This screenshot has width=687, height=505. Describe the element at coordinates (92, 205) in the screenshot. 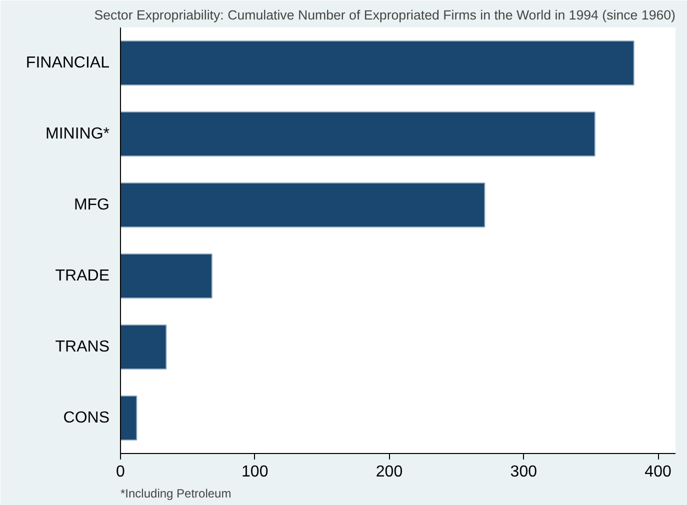

I see `y-tick-label: MFG` at that location.